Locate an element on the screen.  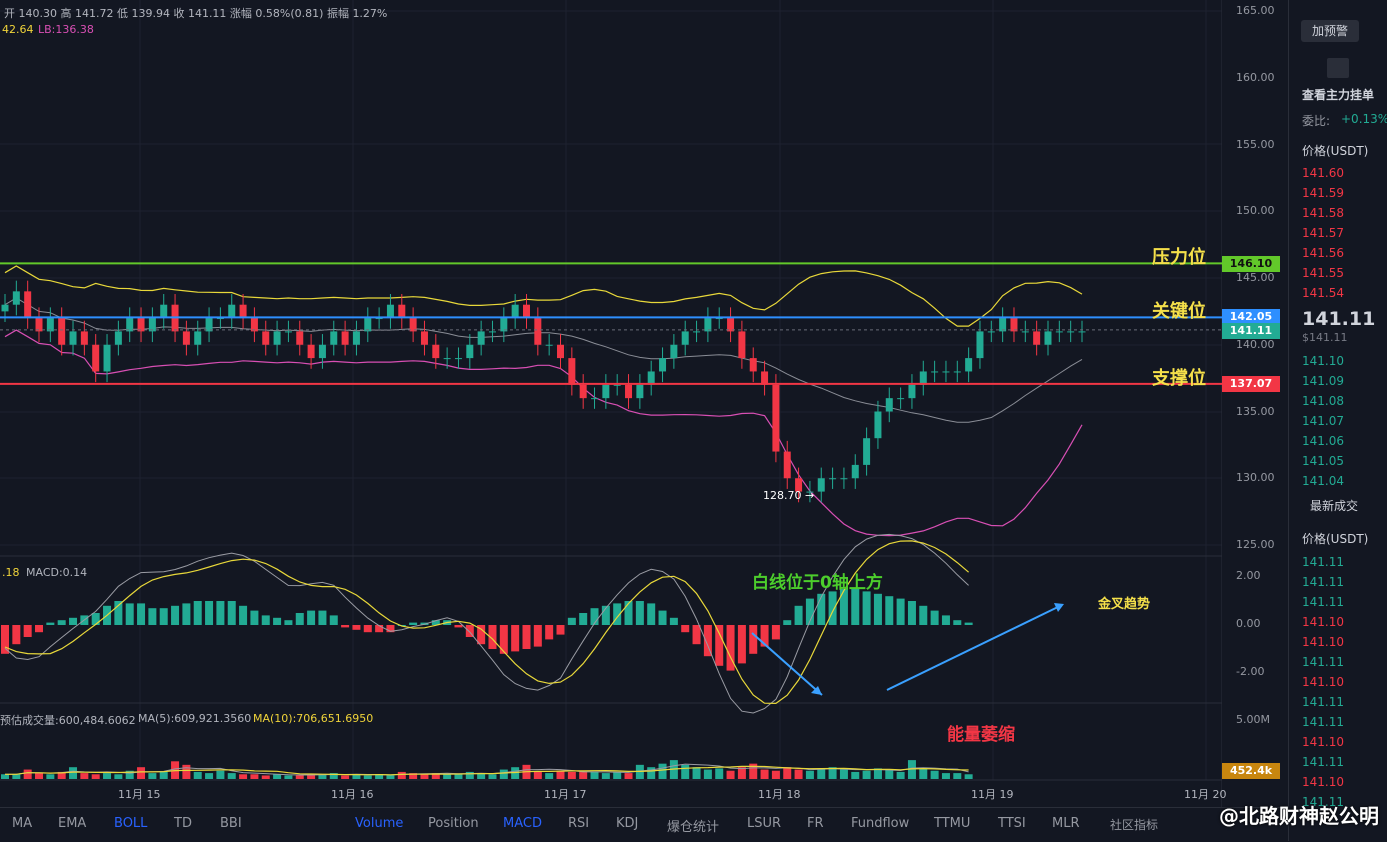
tab-bbi: BBI is located at coordinates (231, 823).